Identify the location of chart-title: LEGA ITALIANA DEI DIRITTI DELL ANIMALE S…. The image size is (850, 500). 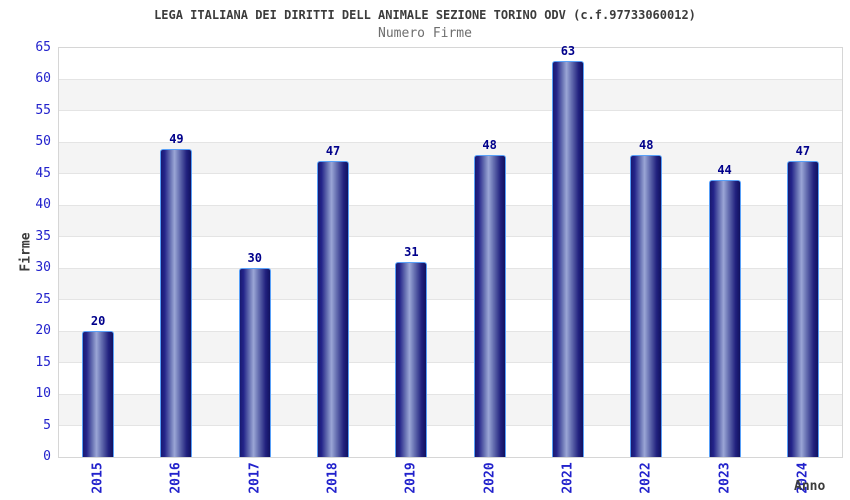
(425, 15).